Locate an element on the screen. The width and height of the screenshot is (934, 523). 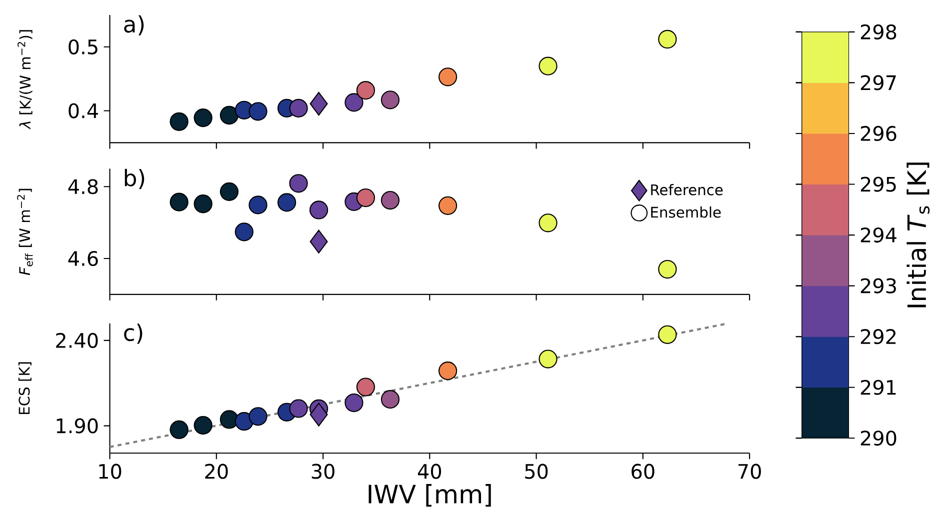
color-bar-label: 293 is located at coordinates (878, 286).